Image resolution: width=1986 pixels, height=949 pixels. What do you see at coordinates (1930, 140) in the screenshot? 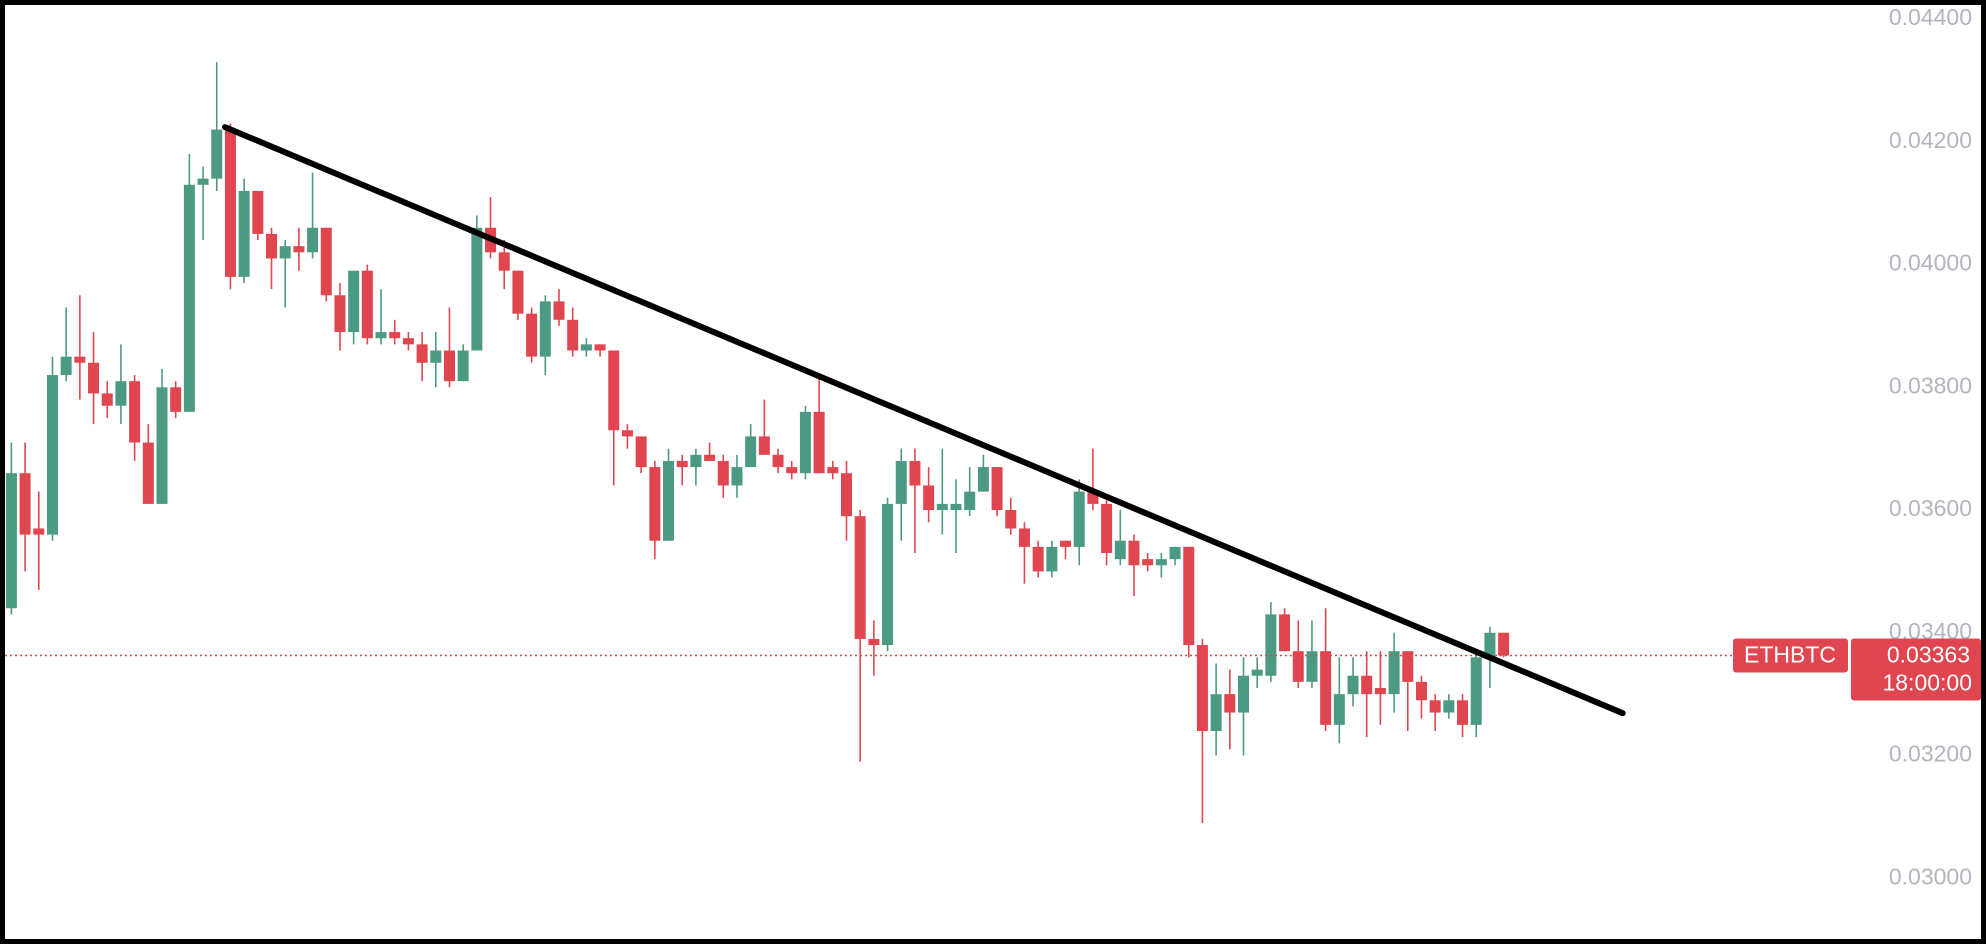
I see `y-tick-label: 0.04200` at bounding box center [1930, 140].